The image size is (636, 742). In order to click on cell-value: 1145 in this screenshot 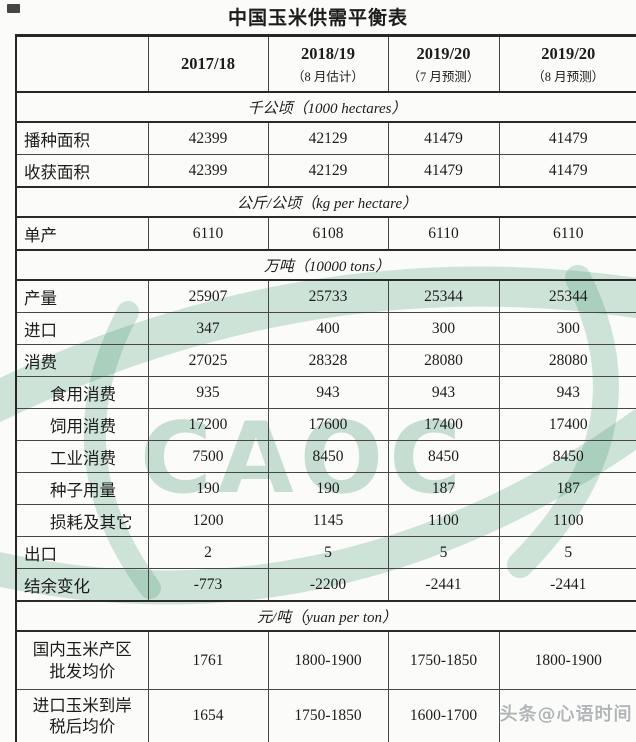, I will do `click(328, 521)`.